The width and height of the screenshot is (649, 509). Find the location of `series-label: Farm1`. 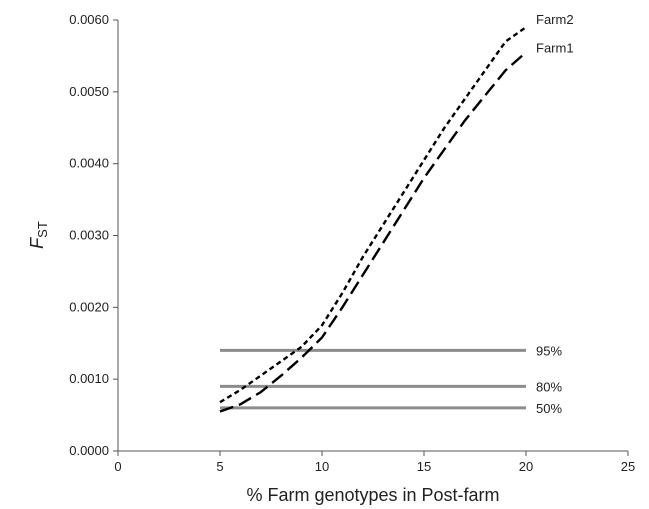

series-label: Farm1 is located at coordinates (555, 47).